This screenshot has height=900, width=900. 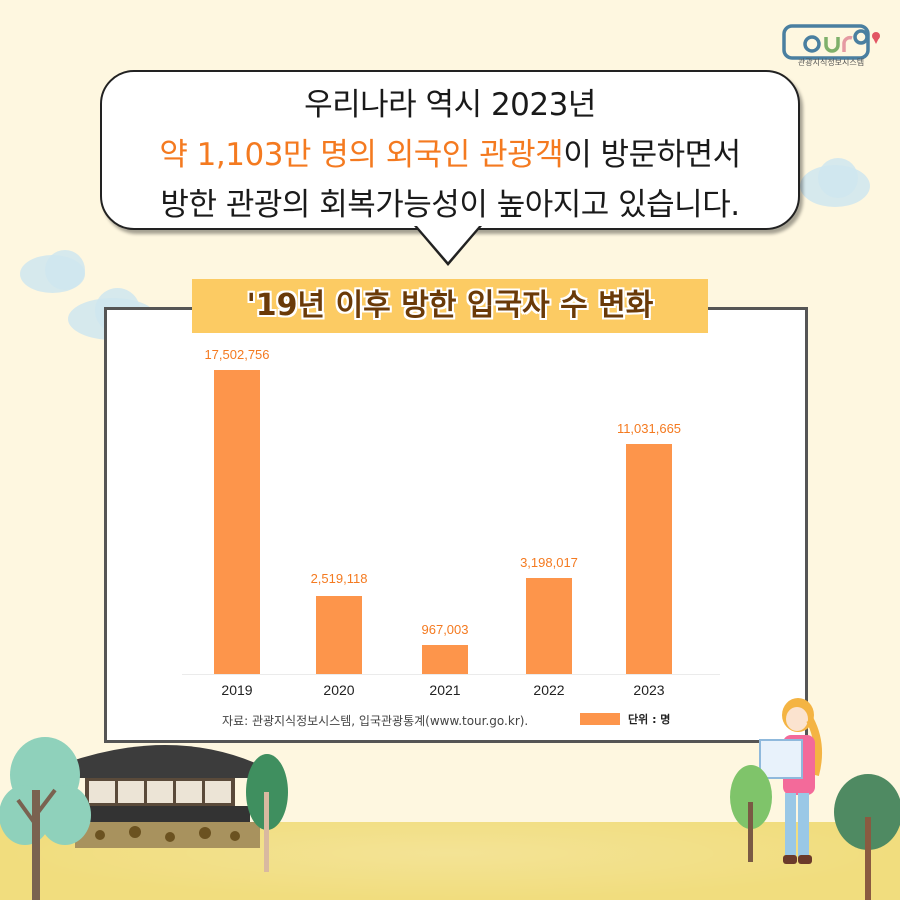 I want to click on traveler-illustration, so click(x=791, y=781).